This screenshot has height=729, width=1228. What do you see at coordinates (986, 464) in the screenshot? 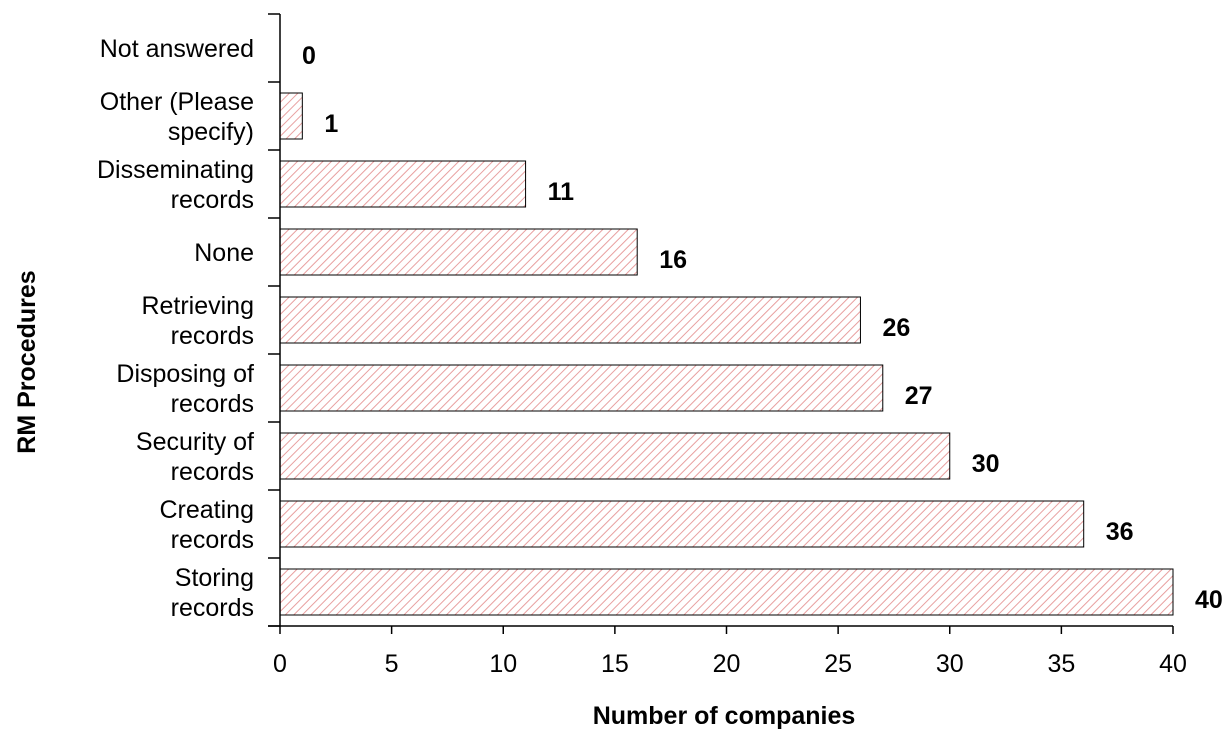
I see `data-label: 30` at bounding box center [986, 464].